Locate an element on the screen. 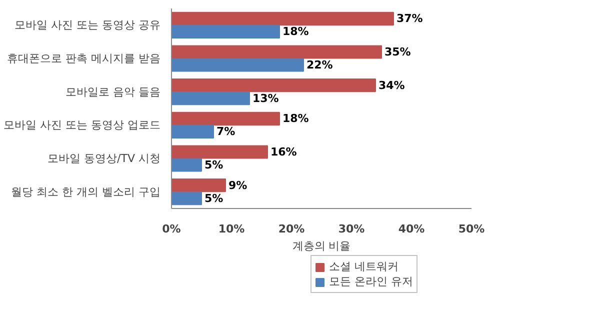  y-tick-label: 월당 최소 한 개의 벨소리 구입 is located at coordinates (85, 191).